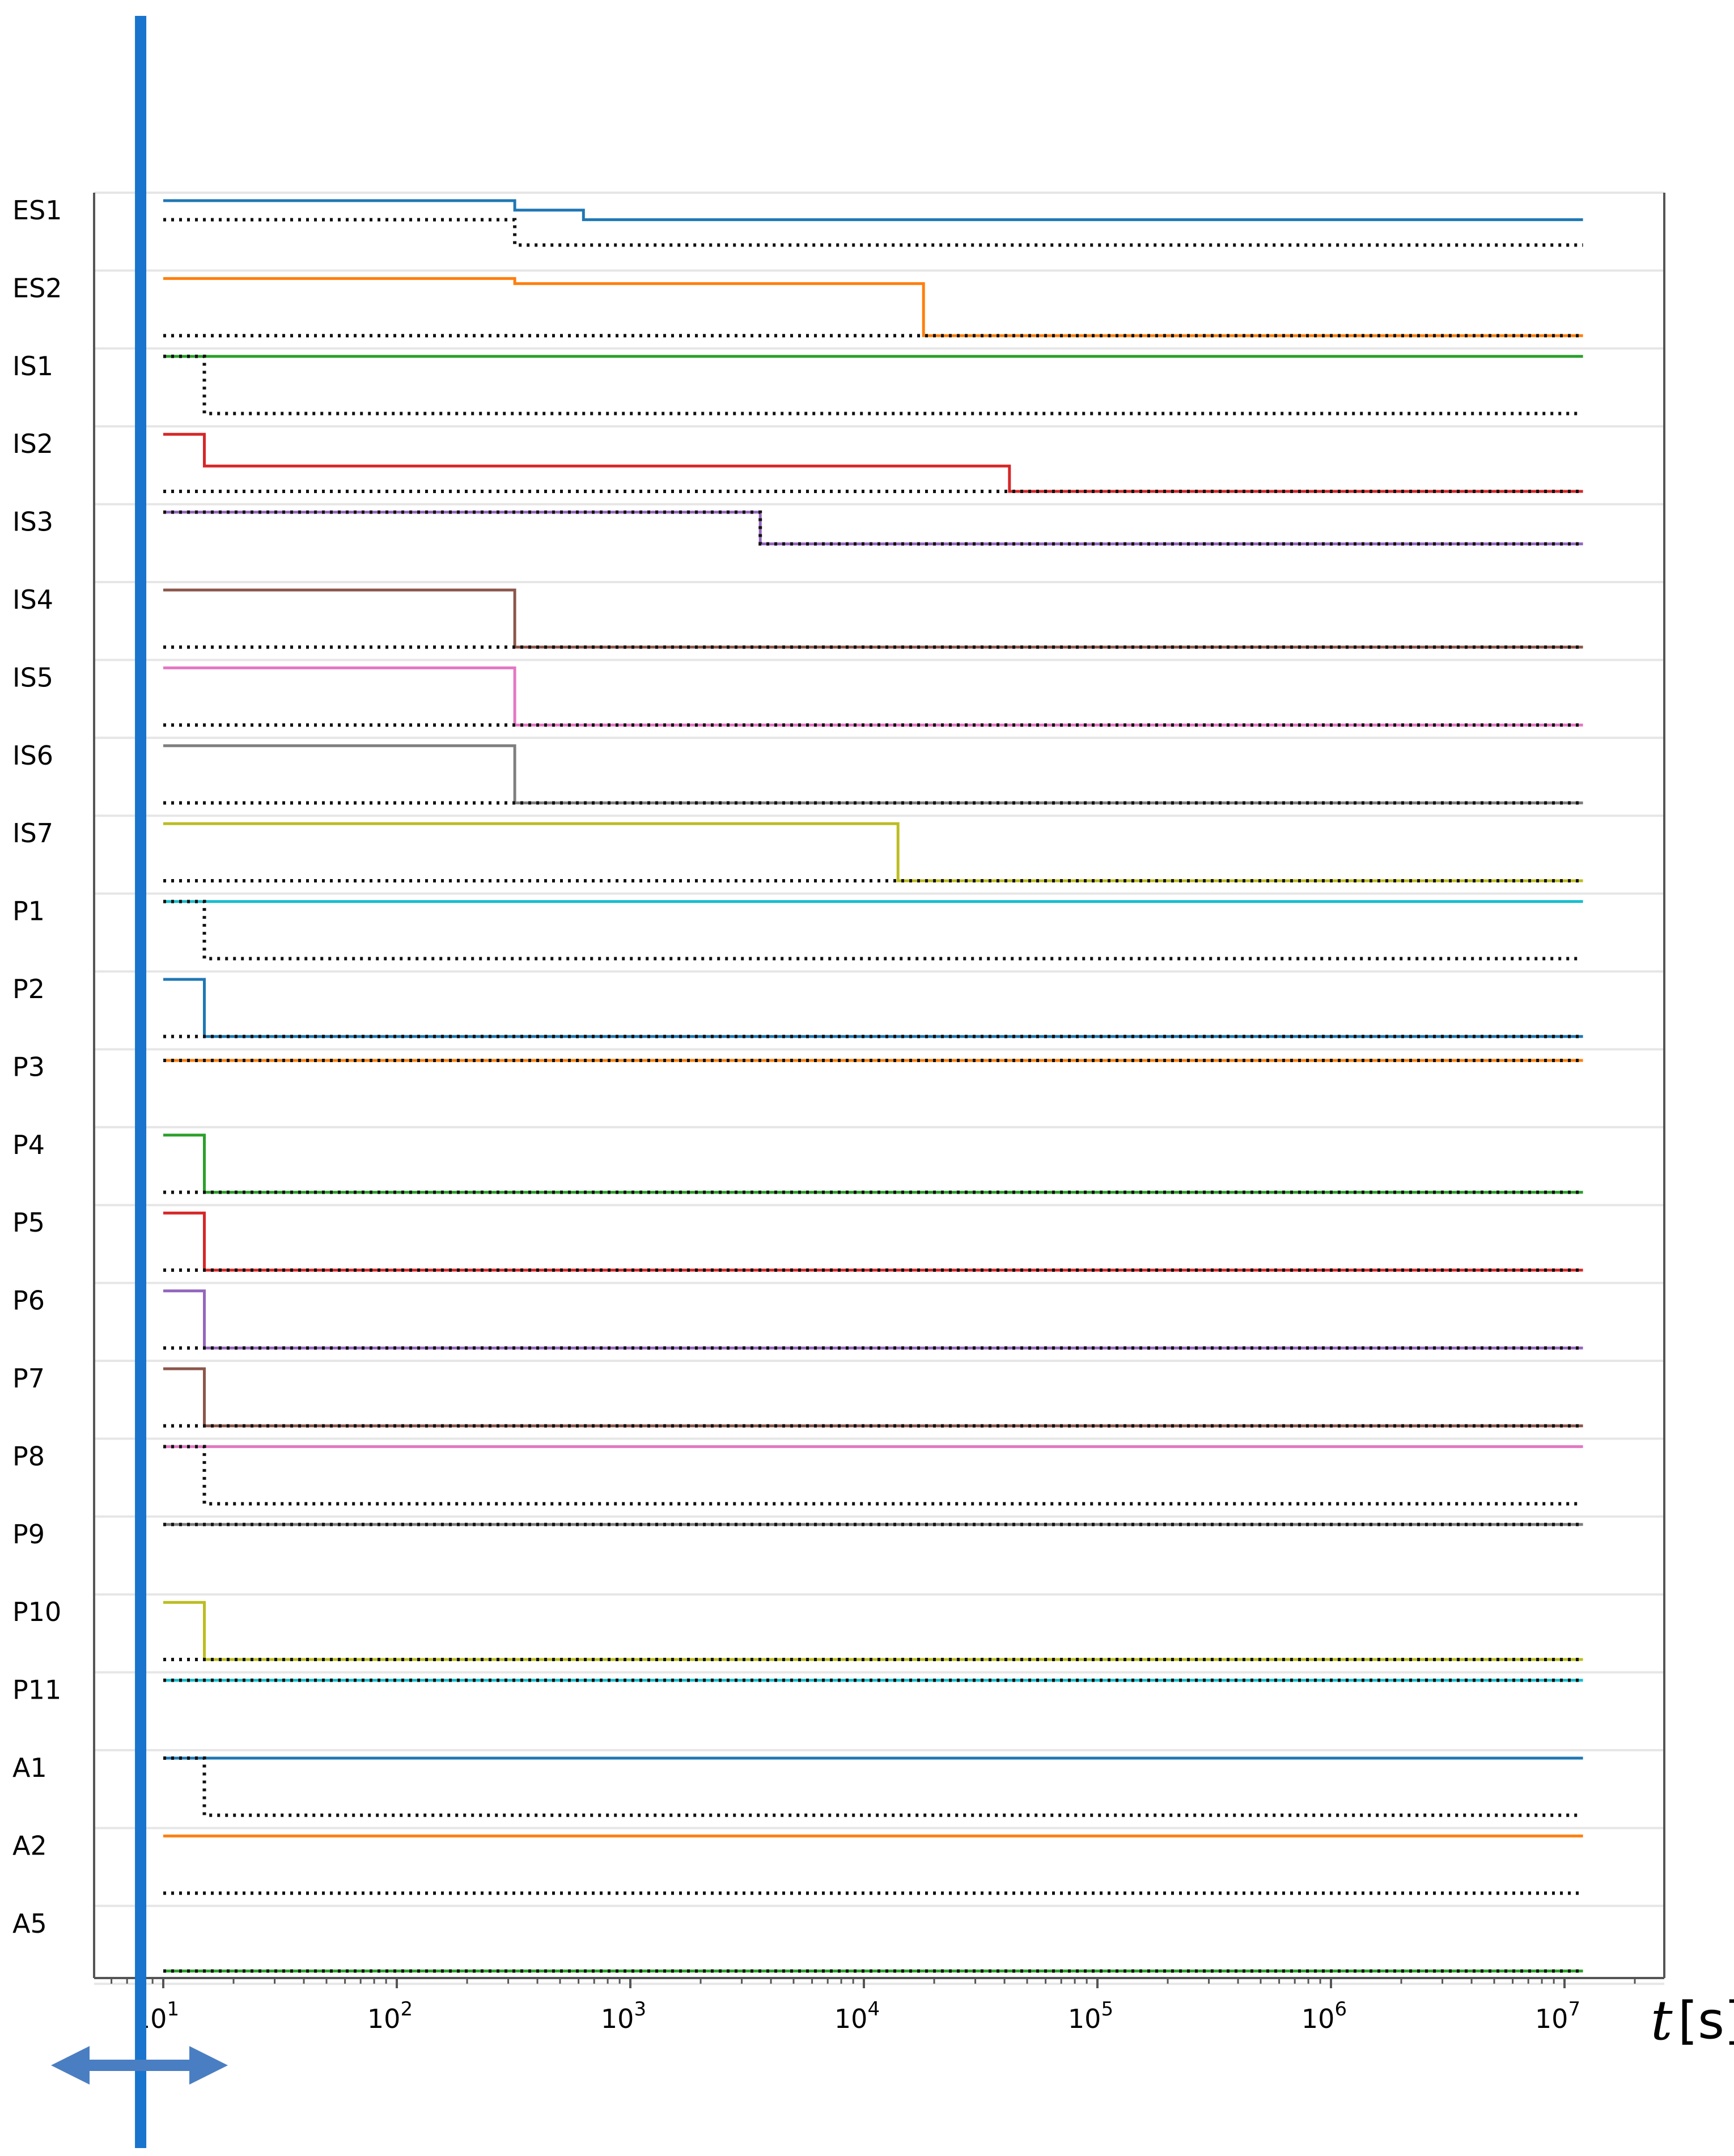 This screenshot has width=1734, height=2156. I want to click on row-label-is3: IS3, so click(32, 522).